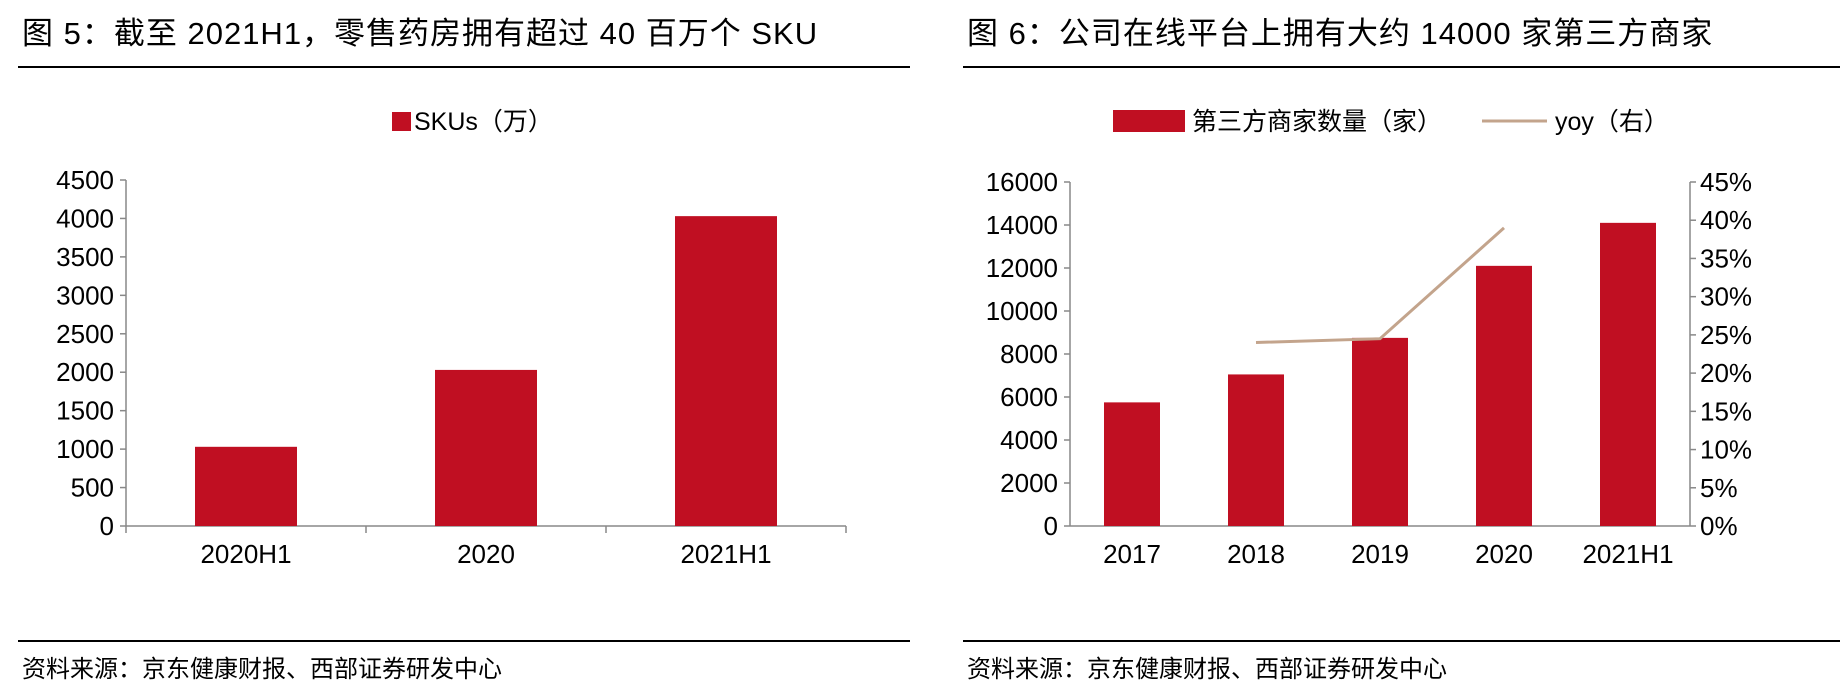 Image resolution: width=1840 pixels, height=690 pixels. Describe the element at coordinates (1719, 526) in the screenshot. I see `y2-tick-label: 0%` at that location.